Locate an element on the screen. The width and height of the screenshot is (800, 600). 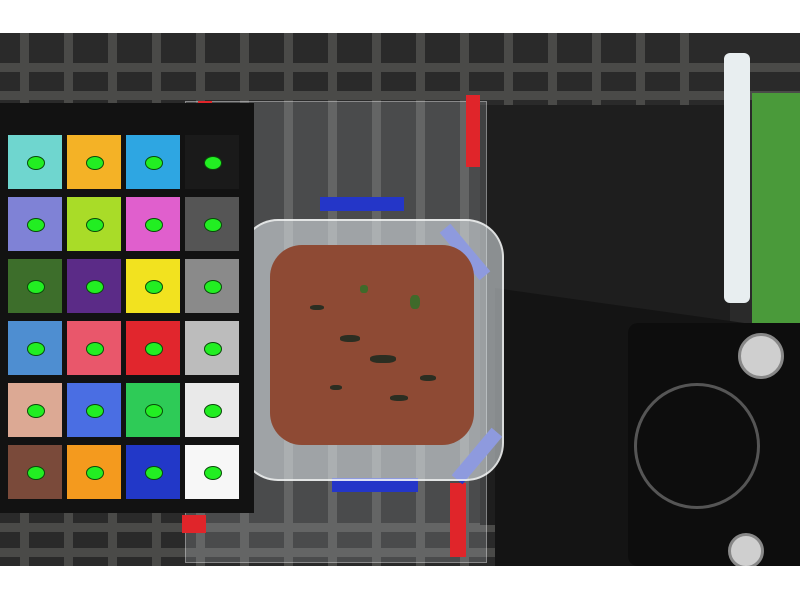
camera-lens is located at coordinates (714, 444).